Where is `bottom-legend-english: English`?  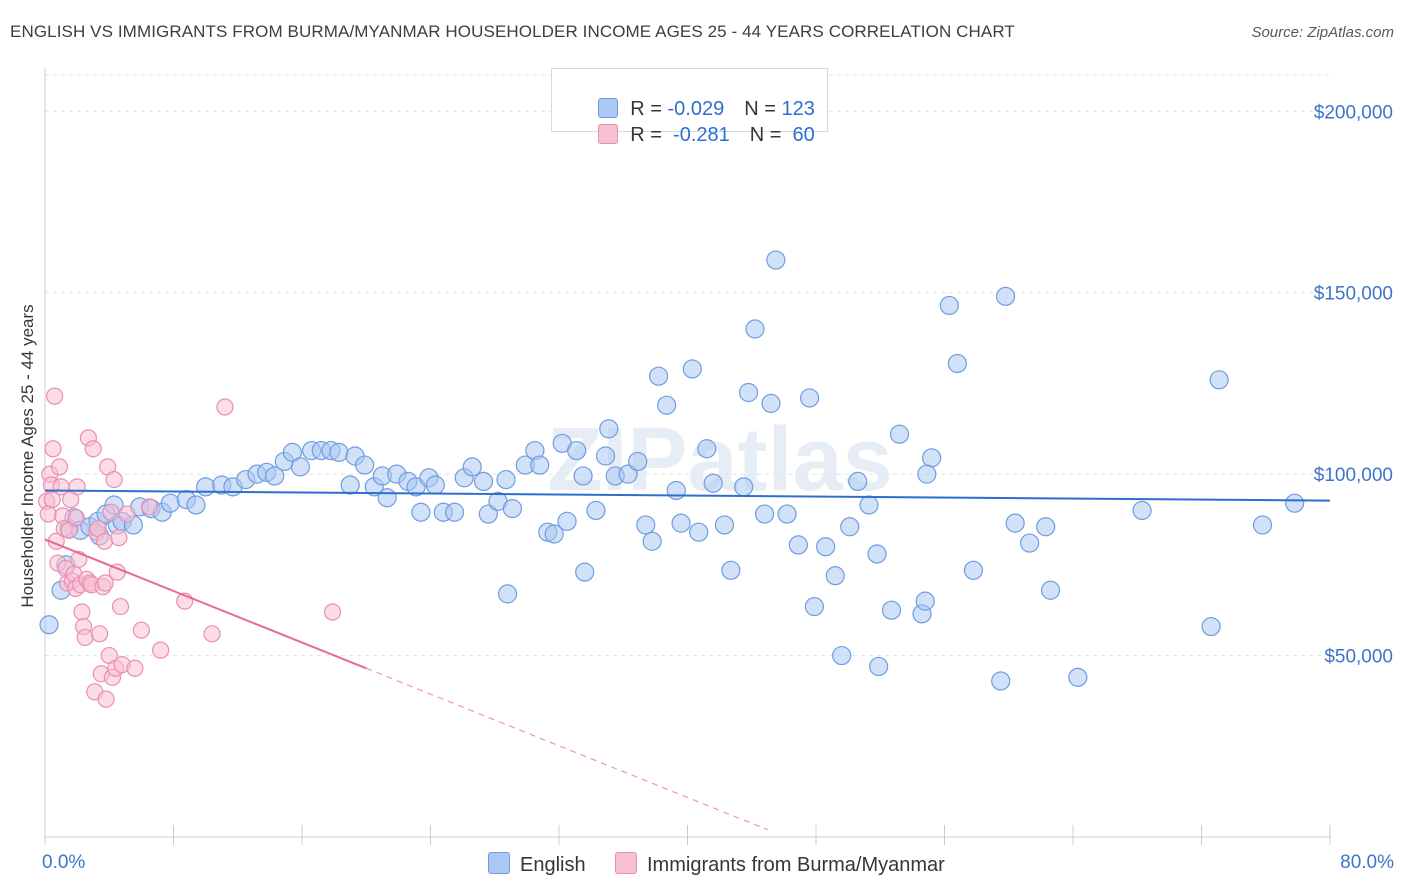
bottom-legend-english: English is located at coordinates (537, 864).